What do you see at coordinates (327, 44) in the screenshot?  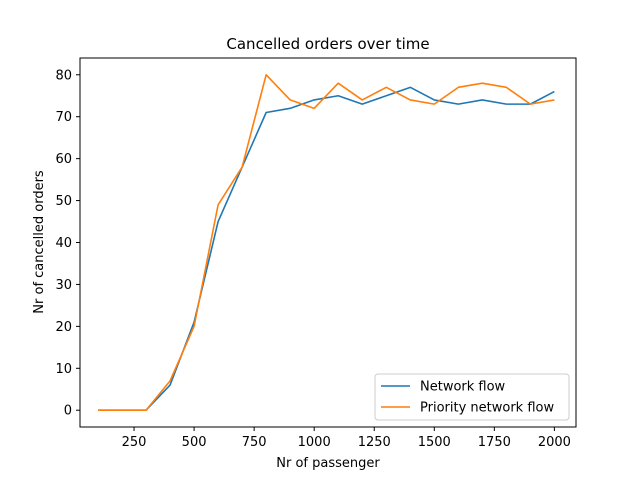 I see `chart-title: Cancelled orders over time` at bounding box center [327, 44].